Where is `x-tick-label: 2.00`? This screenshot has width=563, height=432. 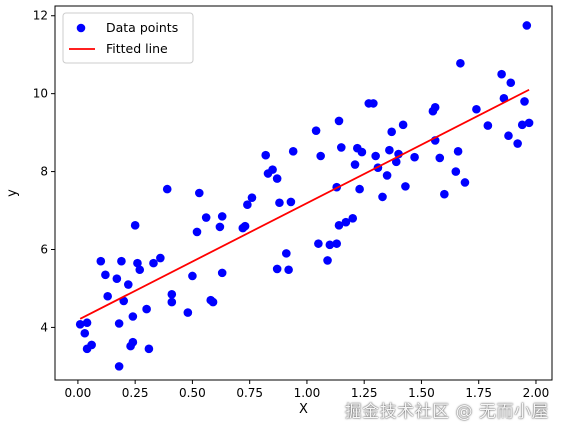
x-tick-label: 2.00 is located at coordinates (536, 393).